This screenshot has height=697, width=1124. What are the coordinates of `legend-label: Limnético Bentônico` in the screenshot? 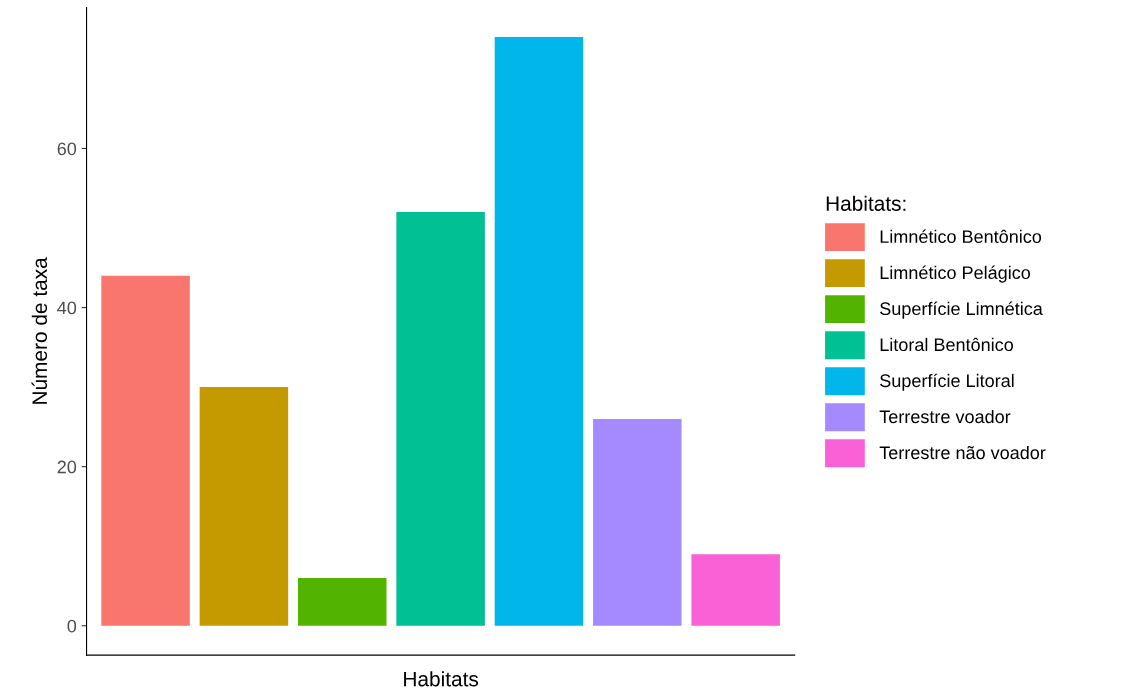 It's located at (961, 236).